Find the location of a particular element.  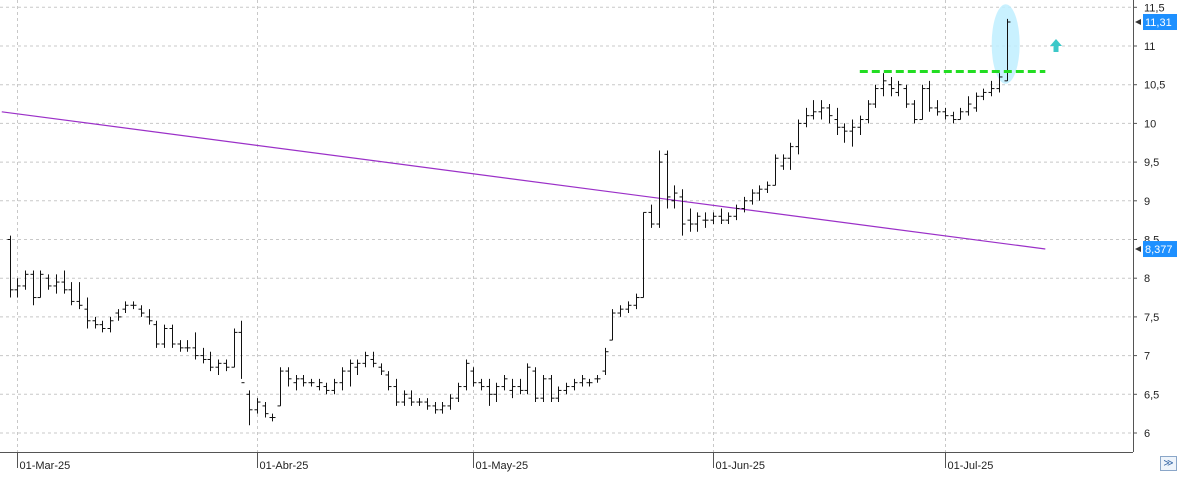

x-tick-label: 01-Abr-25 is located at coordinates (284, 466).